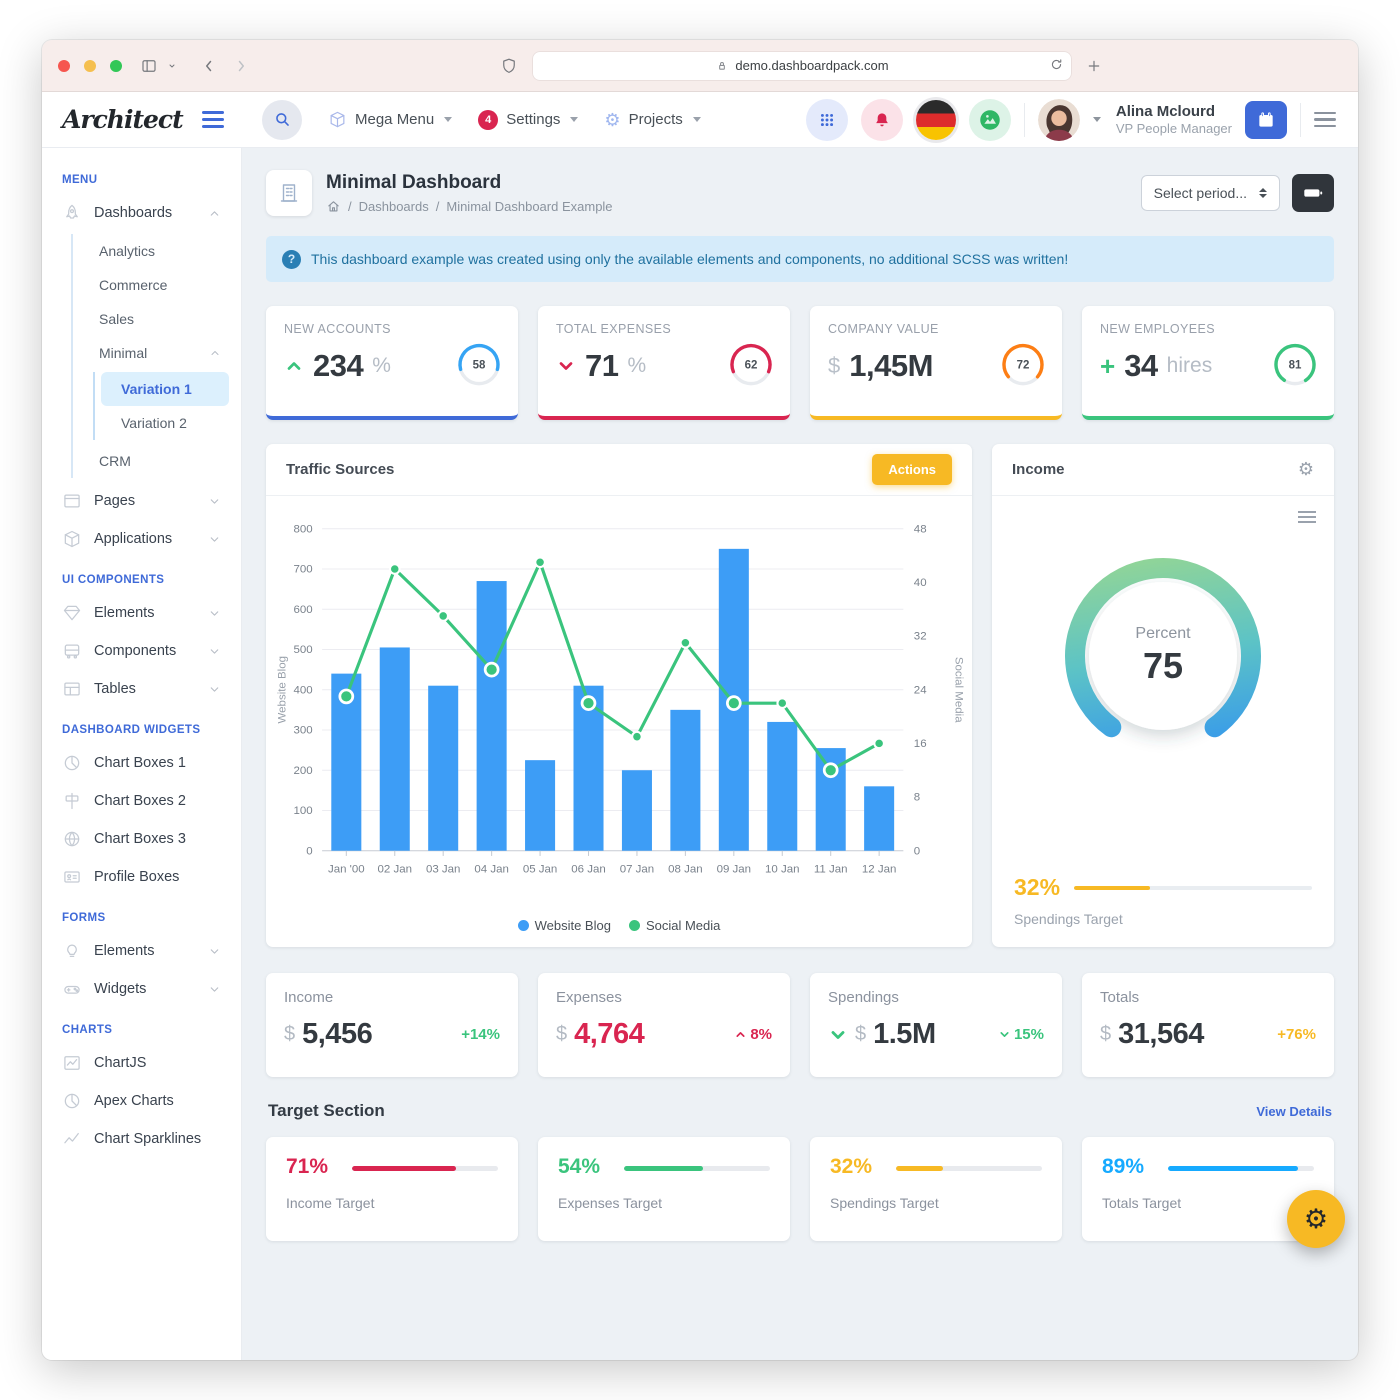 This screenshot has height=1400, width=1400. What do you see at coordinates (1316, 1219) in the screenshot?
I see `floating-settings-button: ⚙` at bounding box center [1316, 1219].